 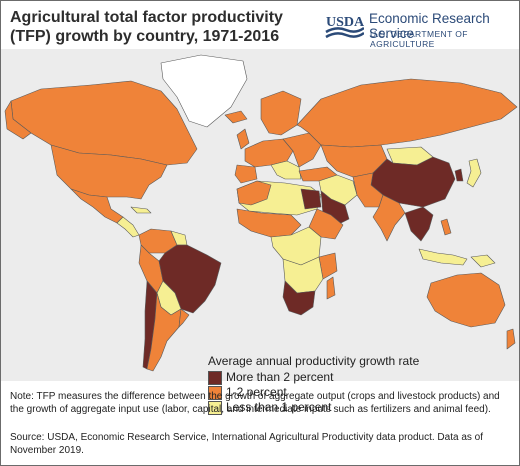 I want to click on region-canada, so click(x=104, y=123).